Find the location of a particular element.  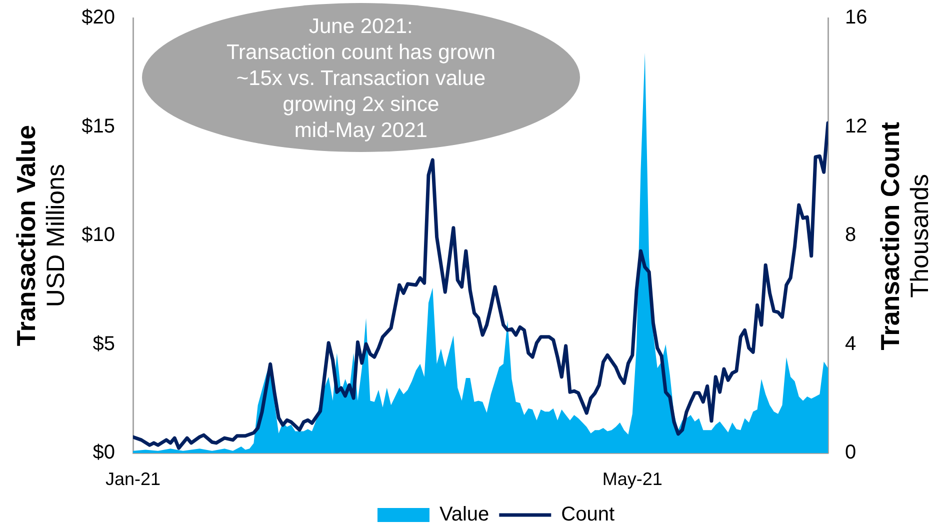

y-tick-label: $10 is located at coordinates (98, 235).